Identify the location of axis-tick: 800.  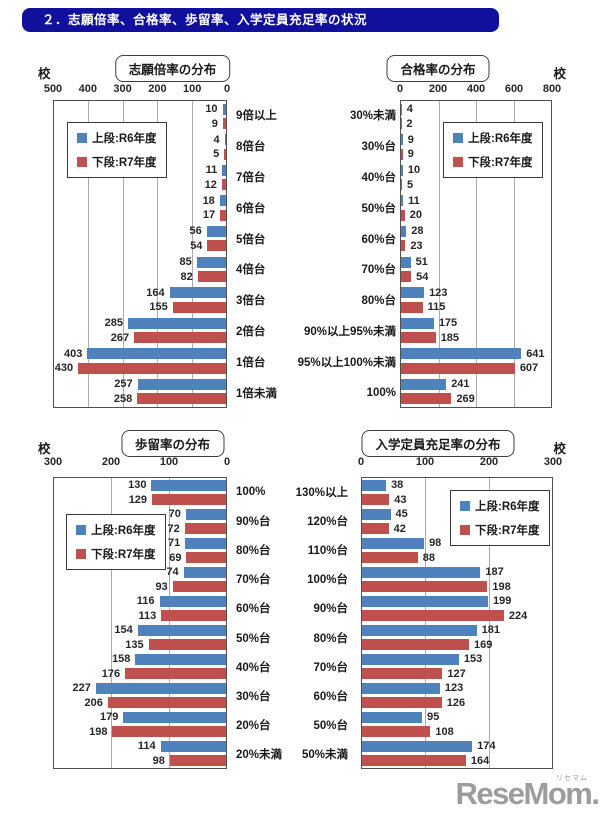
(552, 89).